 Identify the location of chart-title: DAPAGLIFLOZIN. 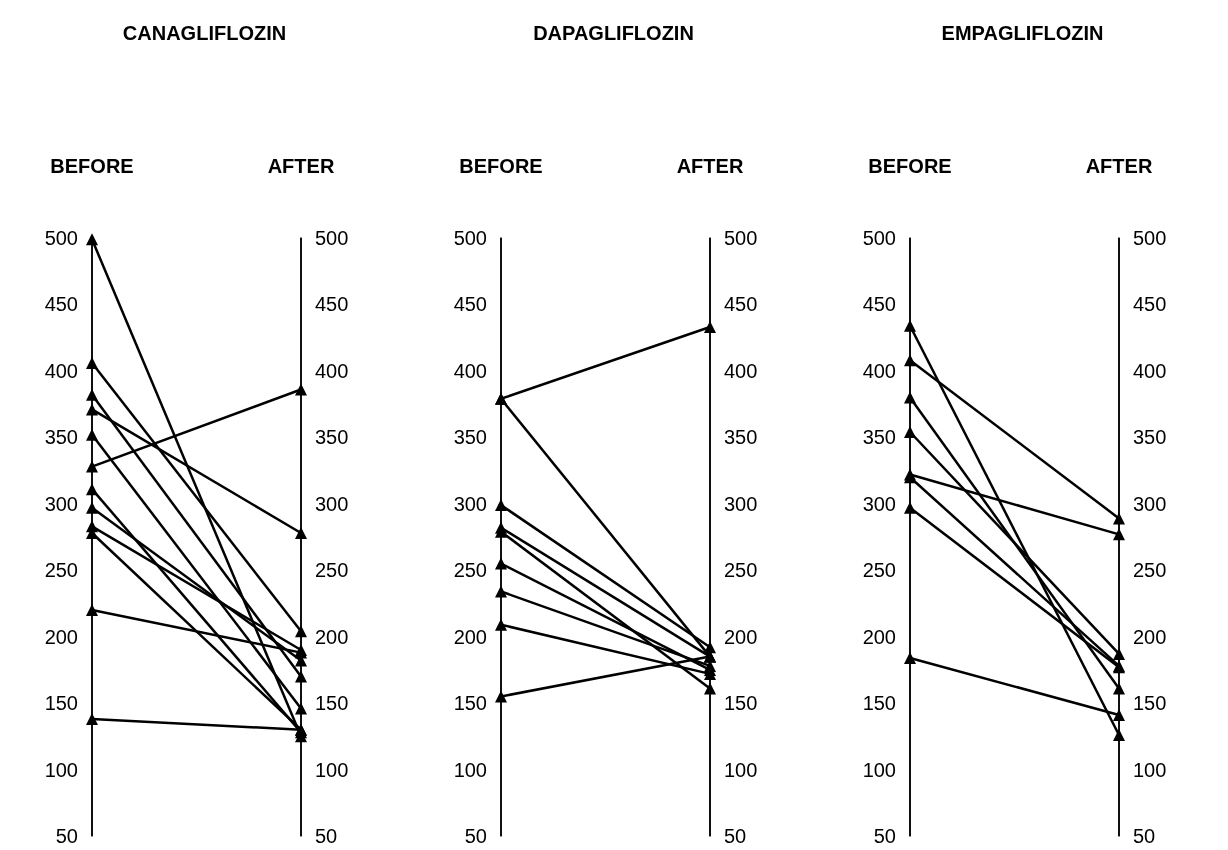
(613, 33).